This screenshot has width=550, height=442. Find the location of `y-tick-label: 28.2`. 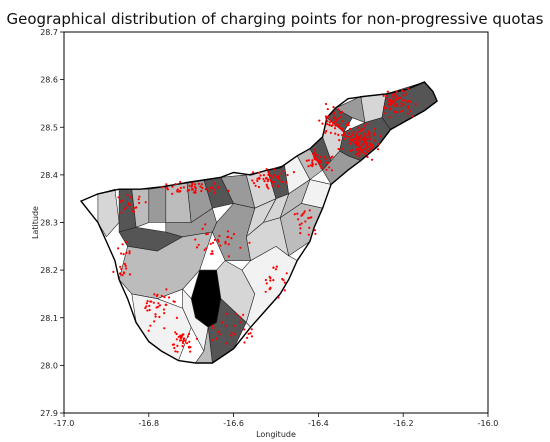

y-tick-label: 28.2 is located at coordinates (49, 270).